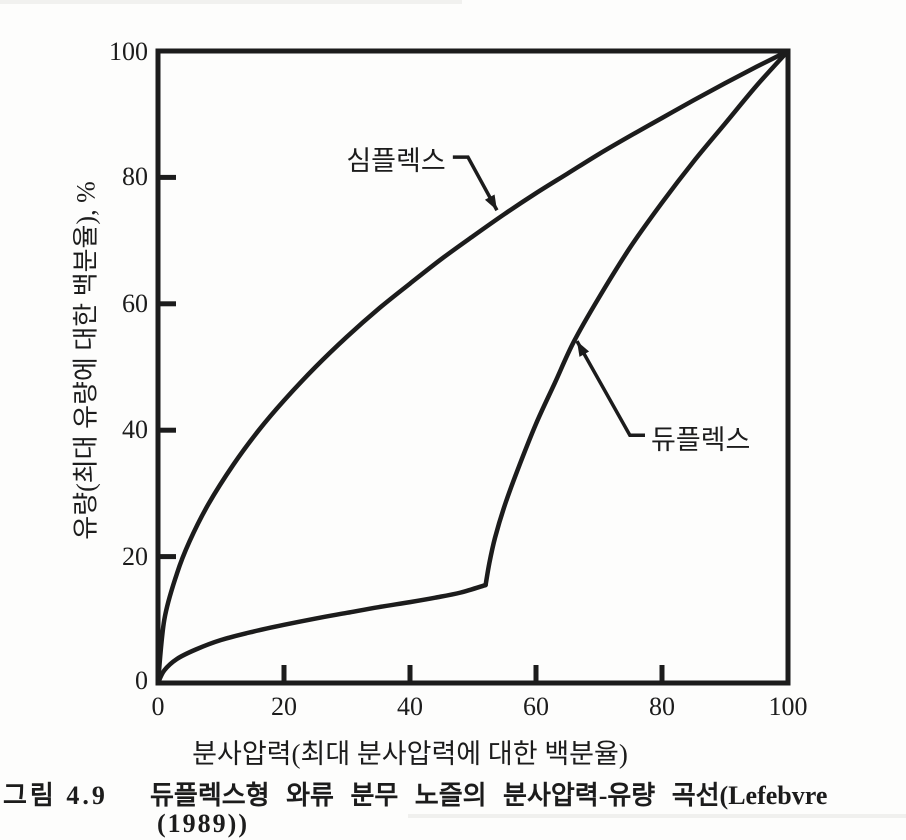 This screenshot has height=840, width=906. I want to click on caption-text: 듀플렉스형 와류 분무 노즐의 분사압력-유량 곡선(Lefebvre, so click(489, 795).